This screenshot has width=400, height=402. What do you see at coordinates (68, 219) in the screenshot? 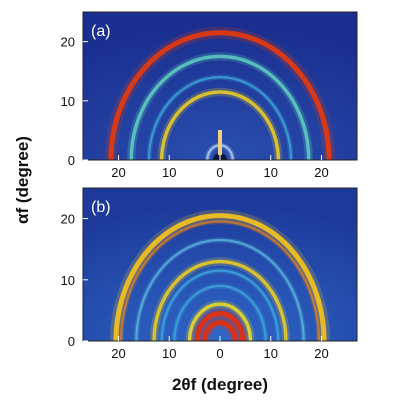
I see `panel-b-y-tick-label: 20` at bounding box center [68, 219].